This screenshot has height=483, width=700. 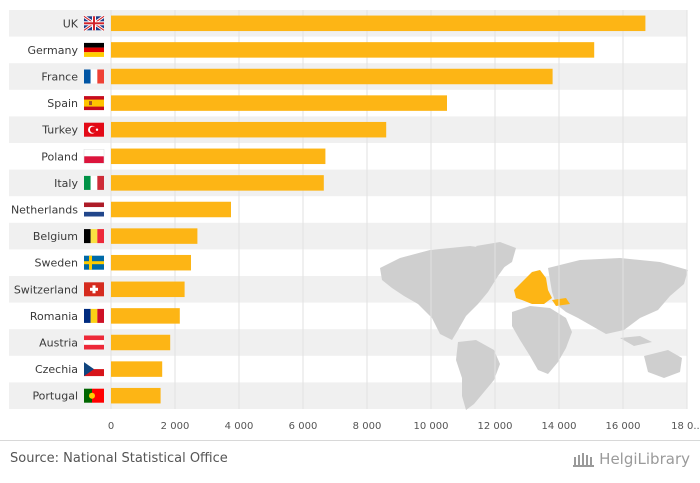 What do you see at coordinates (559, 426) in the screenshot?
I see `x-tick-label: 14 000` at bounding box center [559, 426].